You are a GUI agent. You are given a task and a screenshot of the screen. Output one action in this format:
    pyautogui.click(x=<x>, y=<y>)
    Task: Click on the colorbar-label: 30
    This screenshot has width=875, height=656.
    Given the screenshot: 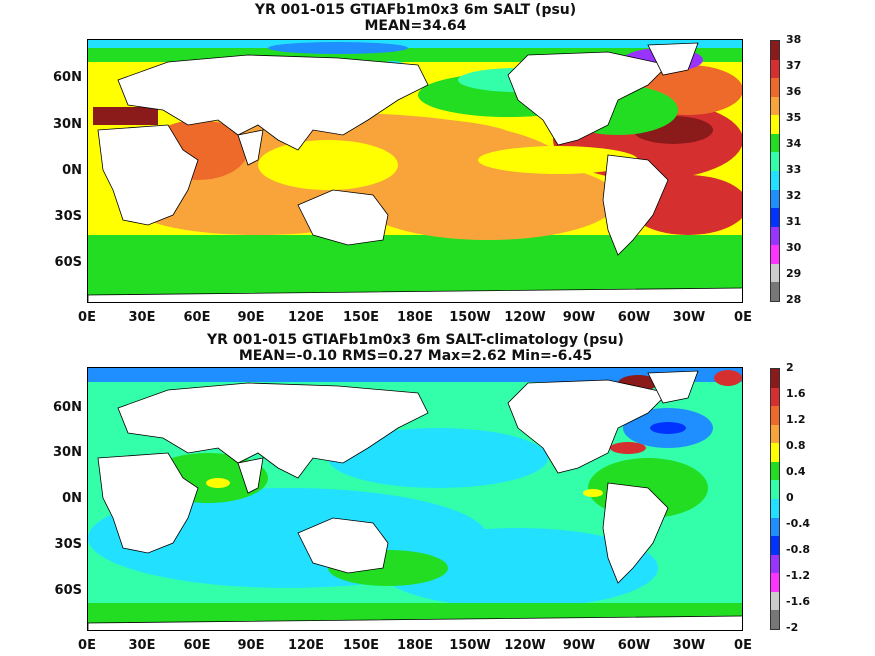 What is the action you would take?
    pyautogui.click(x=794, y=247)
    